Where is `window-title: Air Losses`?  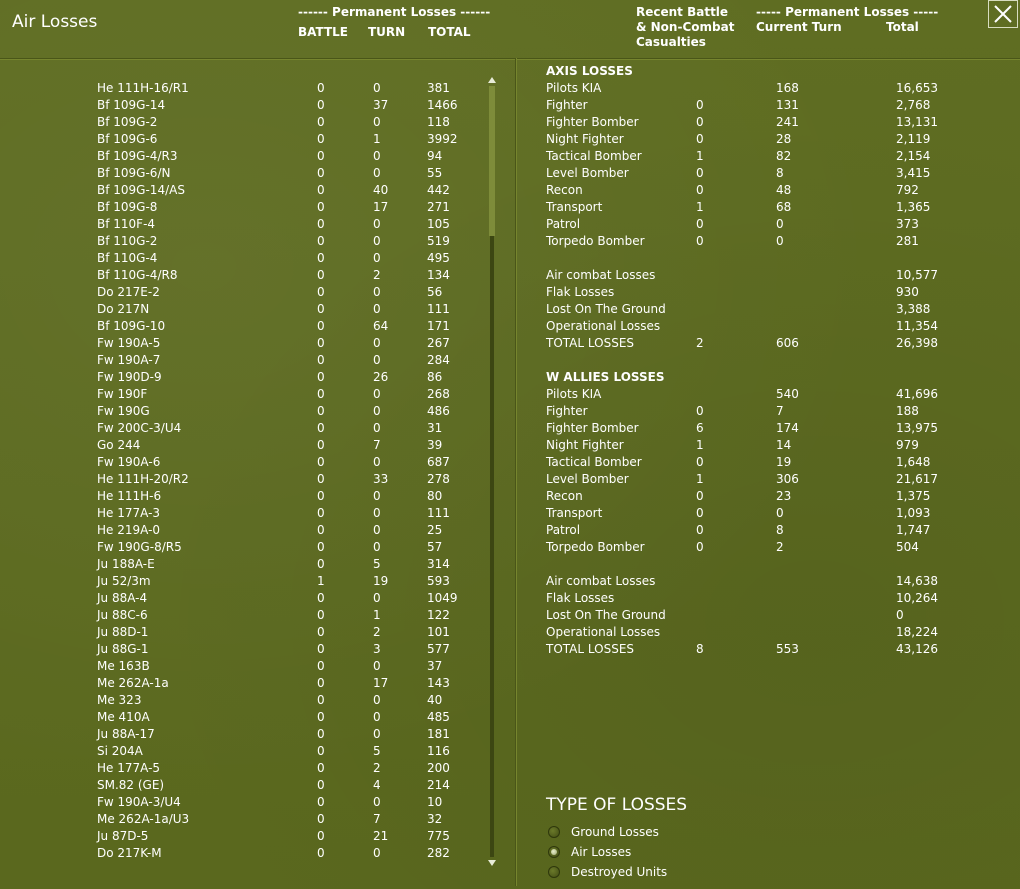 window-title: Air Losses is located at coordinates (55, 22).